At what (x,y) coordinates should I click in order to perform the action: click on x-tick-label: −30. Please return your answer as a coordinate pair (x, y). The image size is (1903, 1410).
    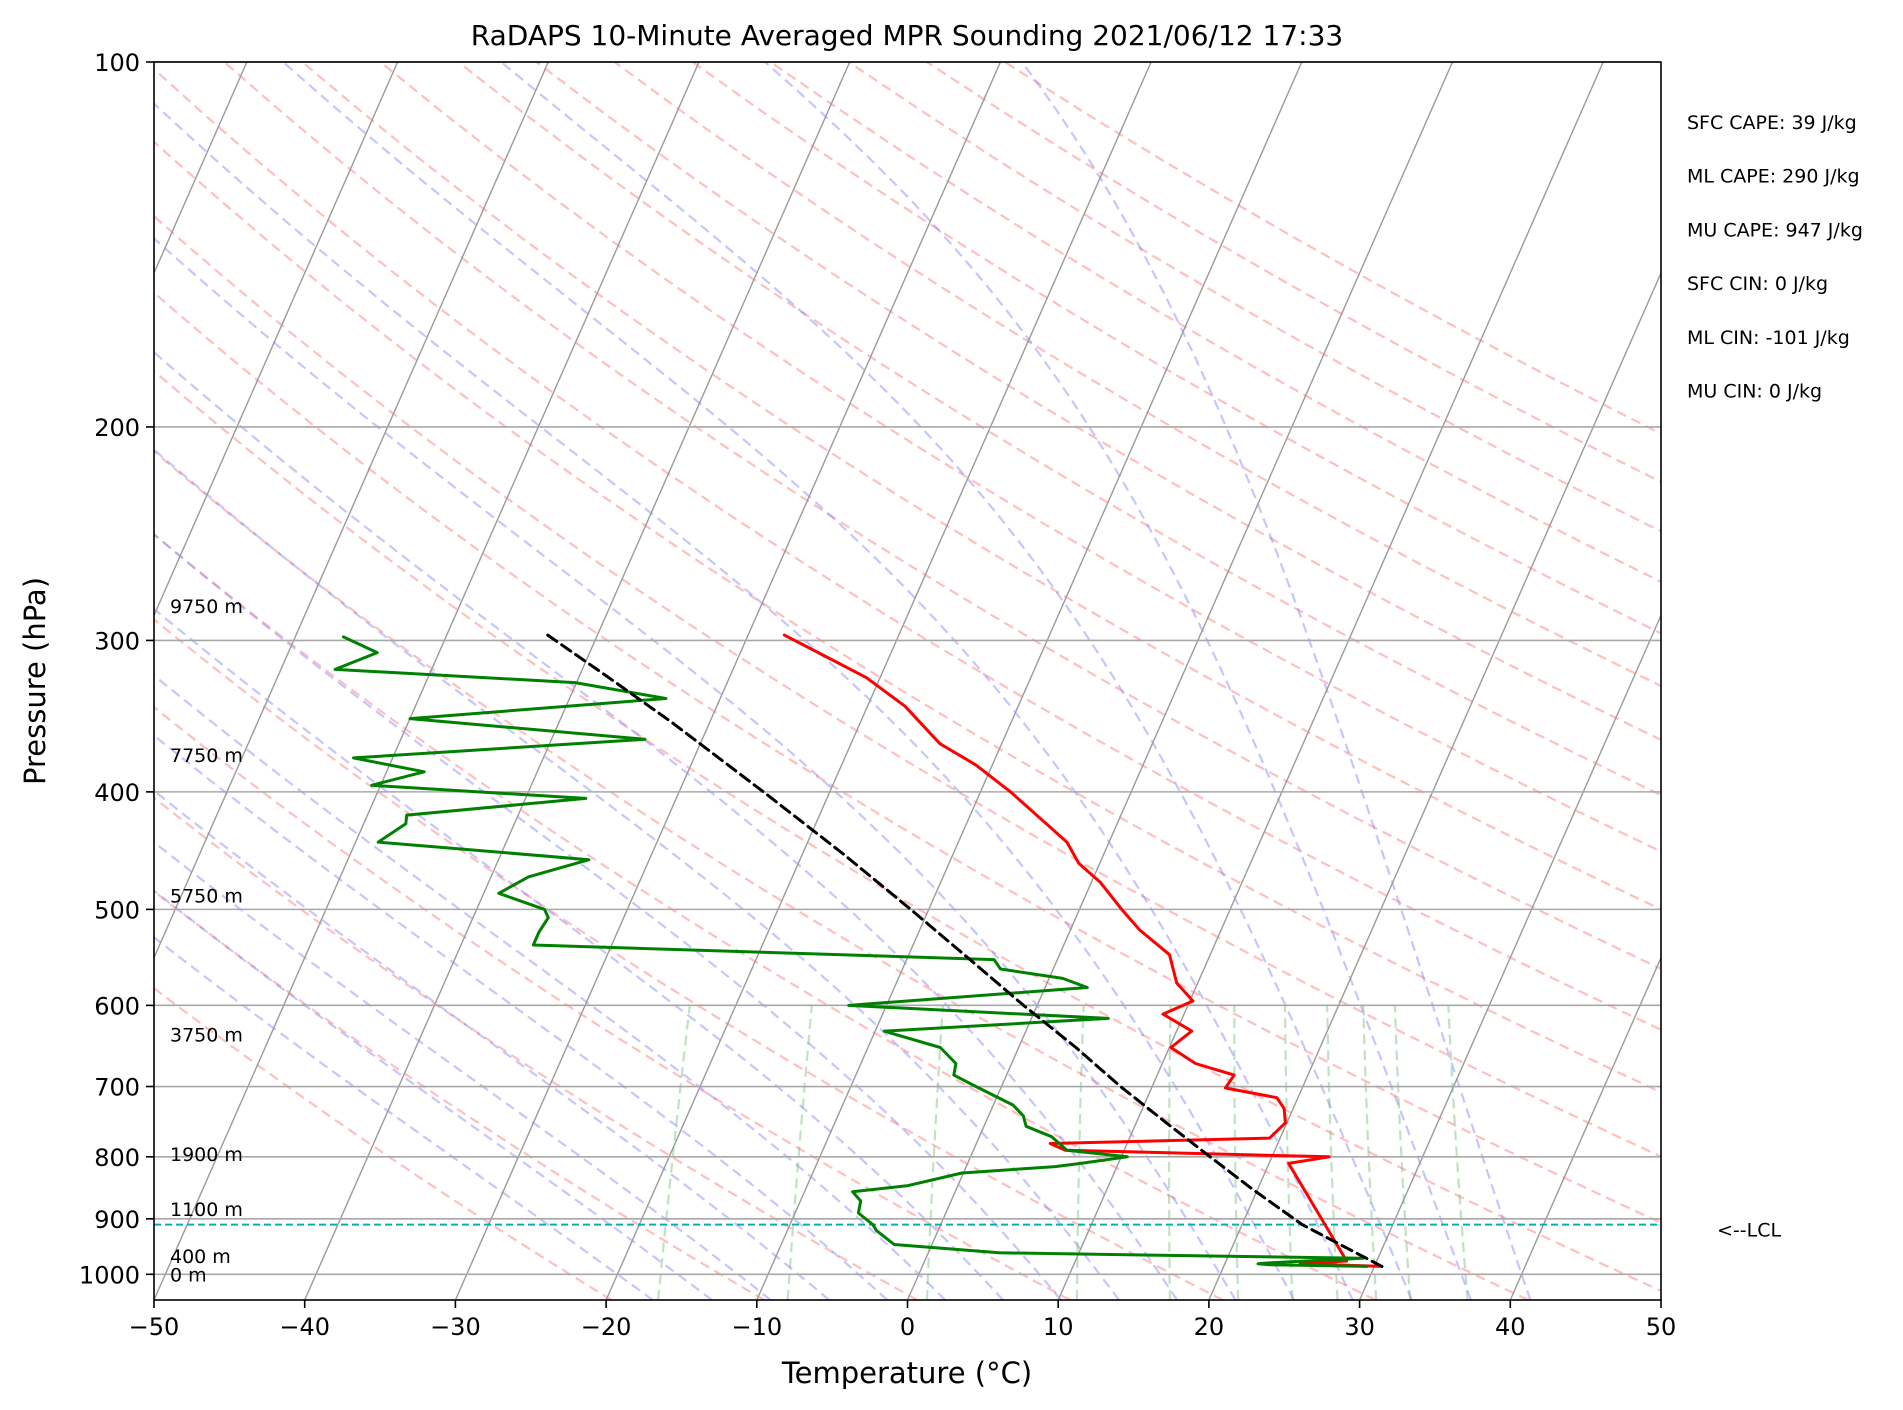
    Looking at the image, I should click on (455, 1327).